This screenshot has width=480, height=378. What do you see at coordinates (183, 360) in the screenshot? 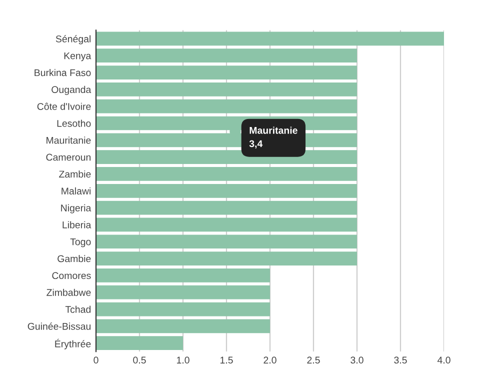
I see `x-tick-label: 1.0` at bounding box center [183, 360].